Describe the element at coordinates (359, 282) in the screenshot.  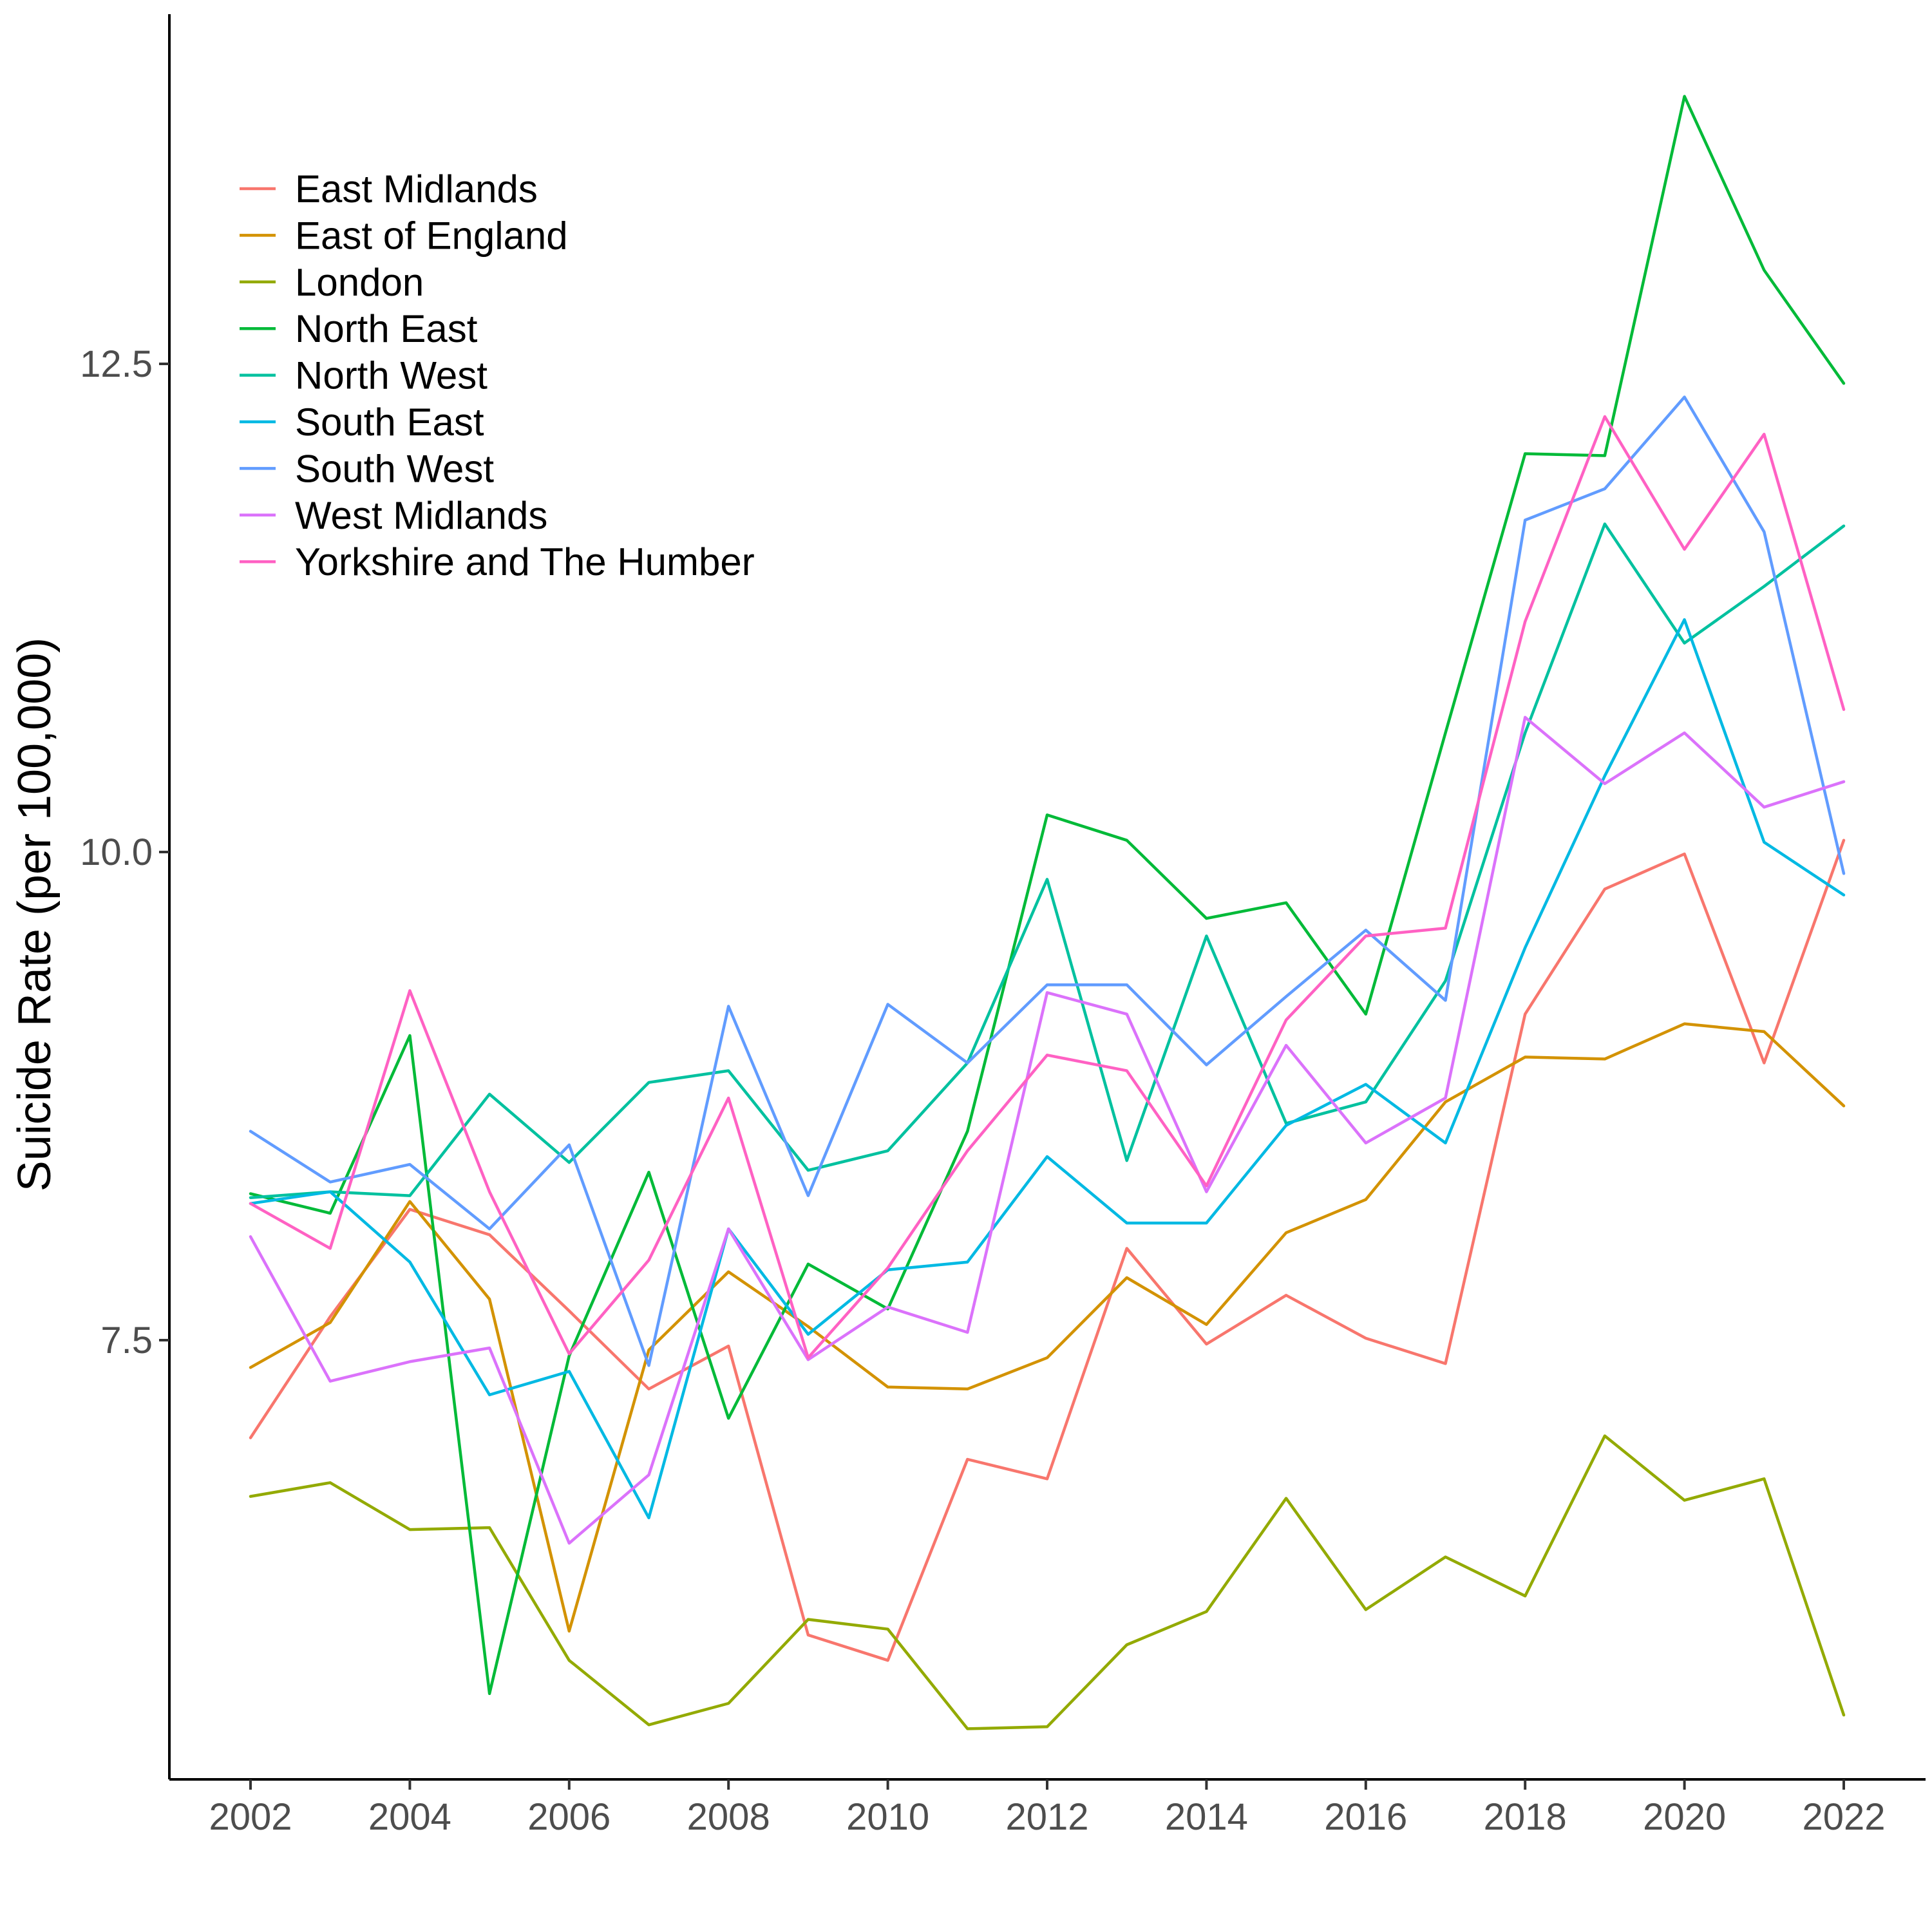
I see `legend-label-london: London` at that location.